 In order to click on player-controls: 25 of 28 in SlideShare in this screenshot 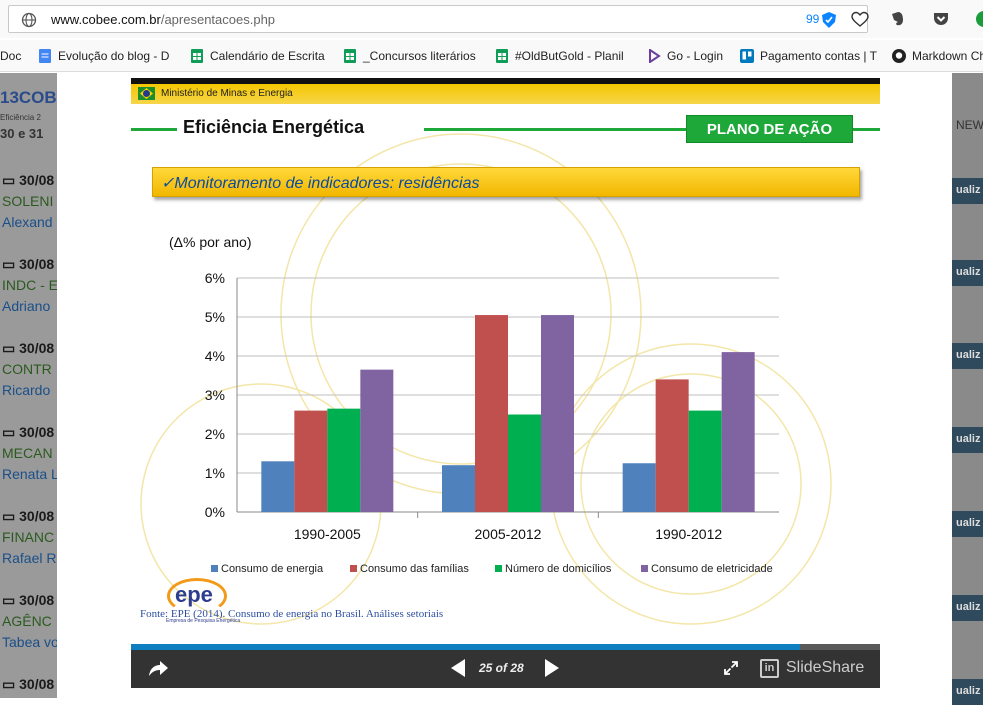, I will do `click(505, 669)`.